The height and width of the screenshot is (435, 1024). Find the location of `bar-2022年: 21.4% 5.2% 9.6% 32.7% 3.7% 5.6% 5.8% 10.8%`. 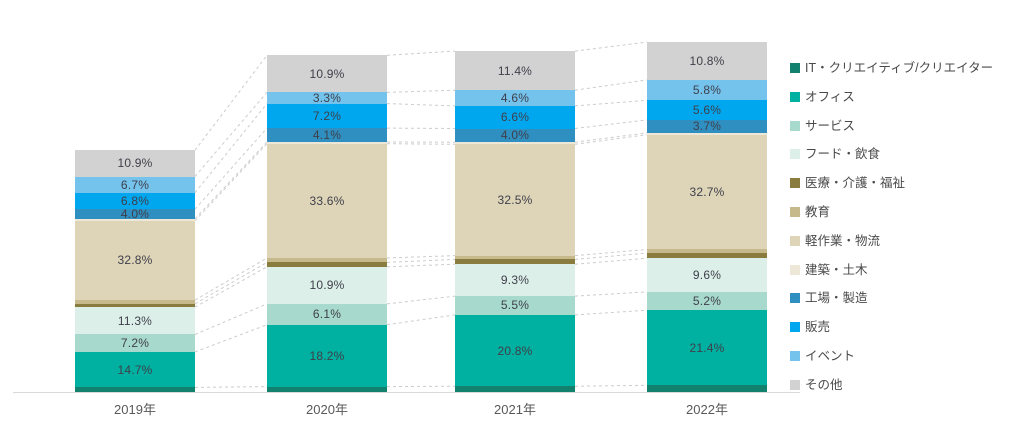

bar-2022年: 21.4% 5.2% 9.6% 32.7% 3.7% 5.6% 5.8% 10.8% is located at coordinates (707, 217).